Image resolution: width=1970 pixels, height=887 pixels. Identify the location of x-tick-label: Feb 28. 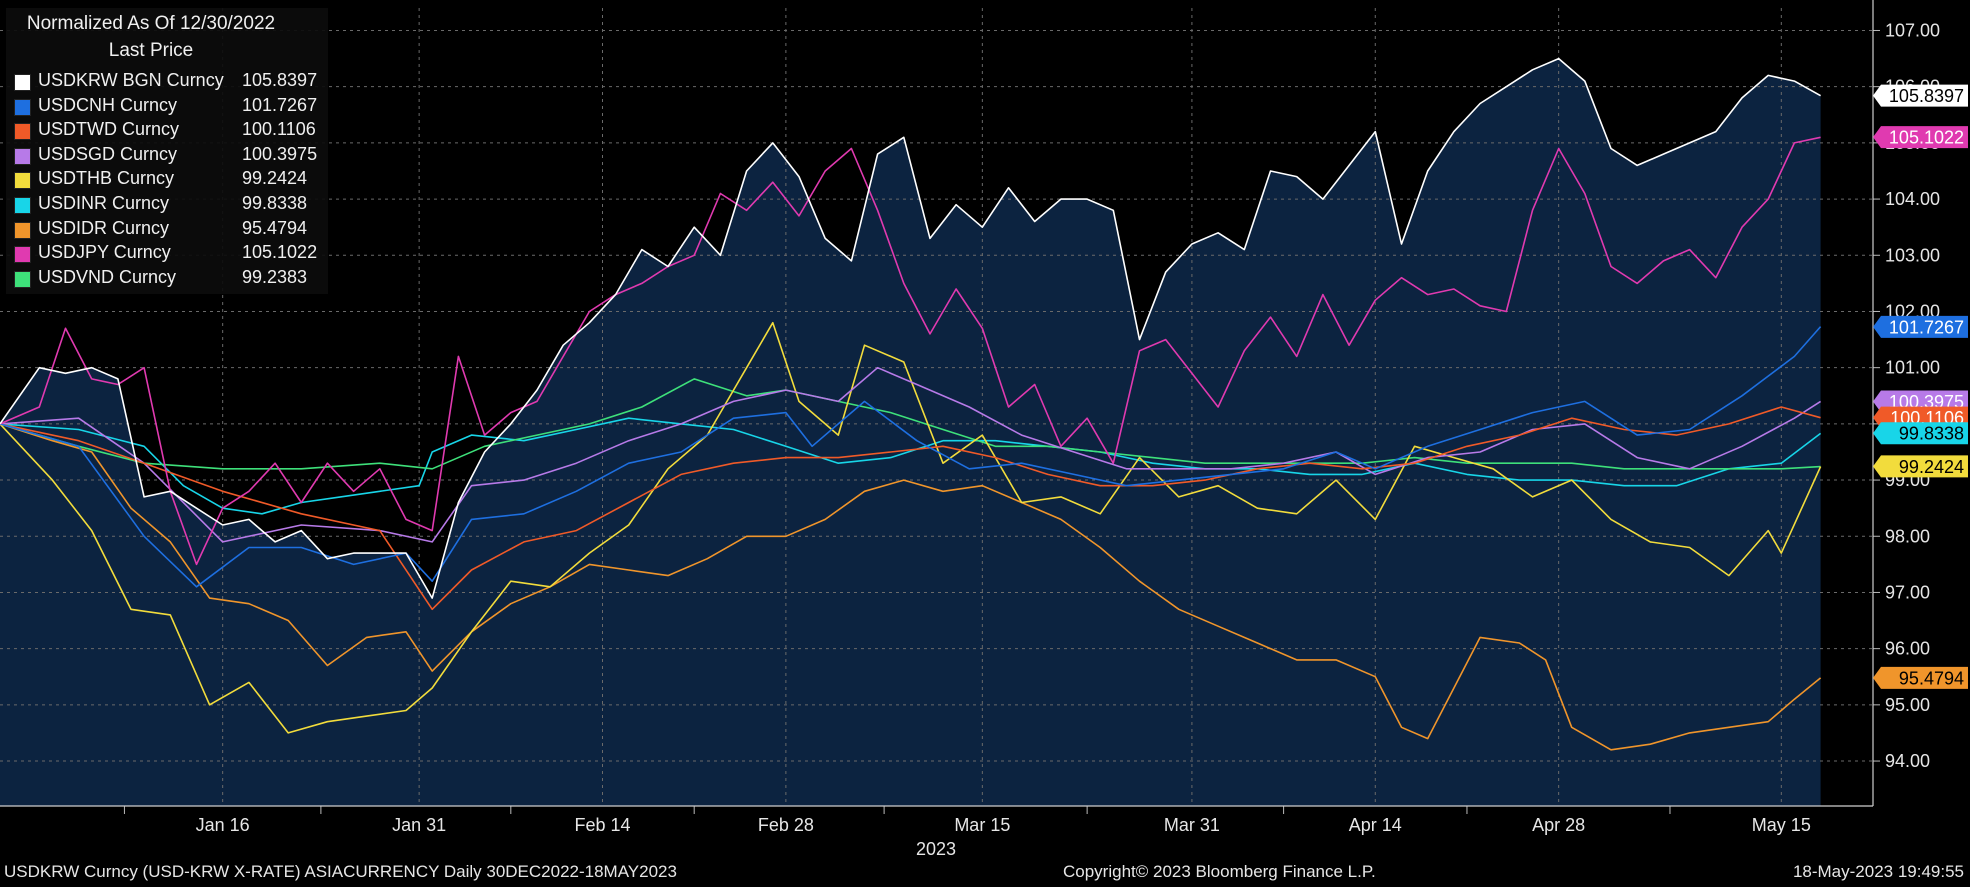
(786, 825).